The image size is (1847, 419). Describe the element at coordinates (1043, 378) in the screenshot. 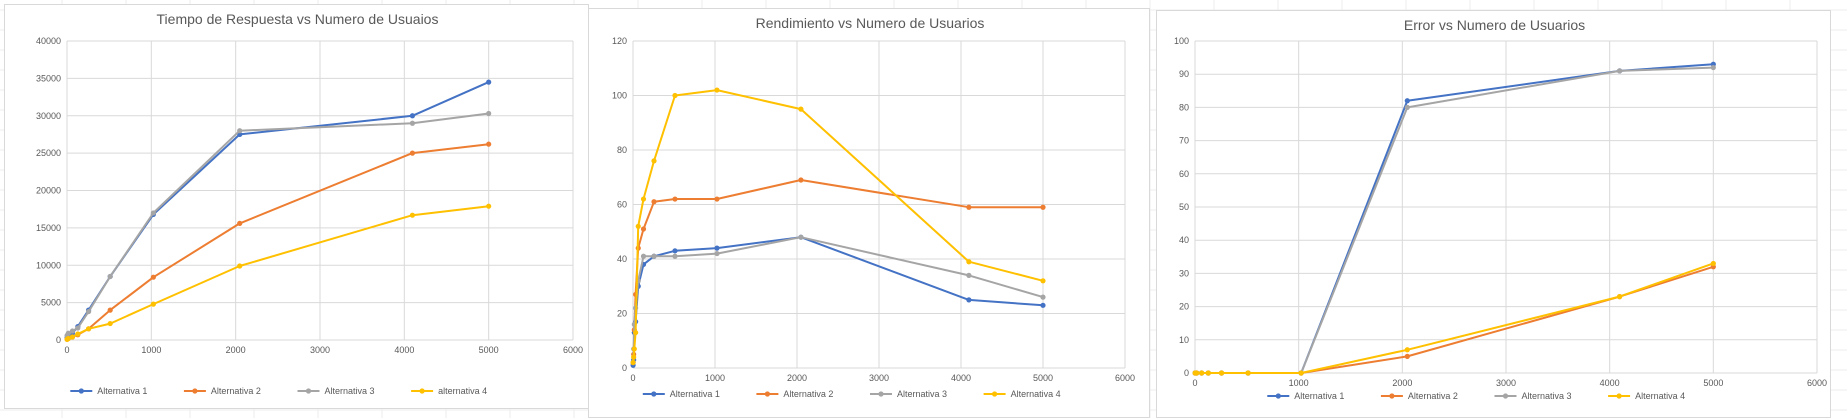

I see `x-tick-label: 5000` at that location.